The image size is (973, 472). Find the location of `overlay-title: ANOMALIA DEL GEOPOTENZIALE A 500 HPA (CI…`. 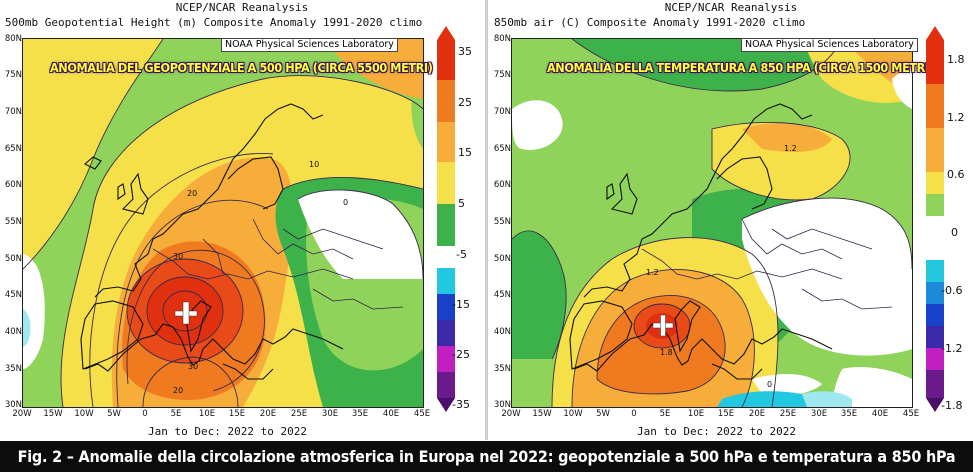

overlay-title: ANOMALIA DEL GEOPOTENZIALE A 500 HPA (CI… is located at coordinates (241, 67).